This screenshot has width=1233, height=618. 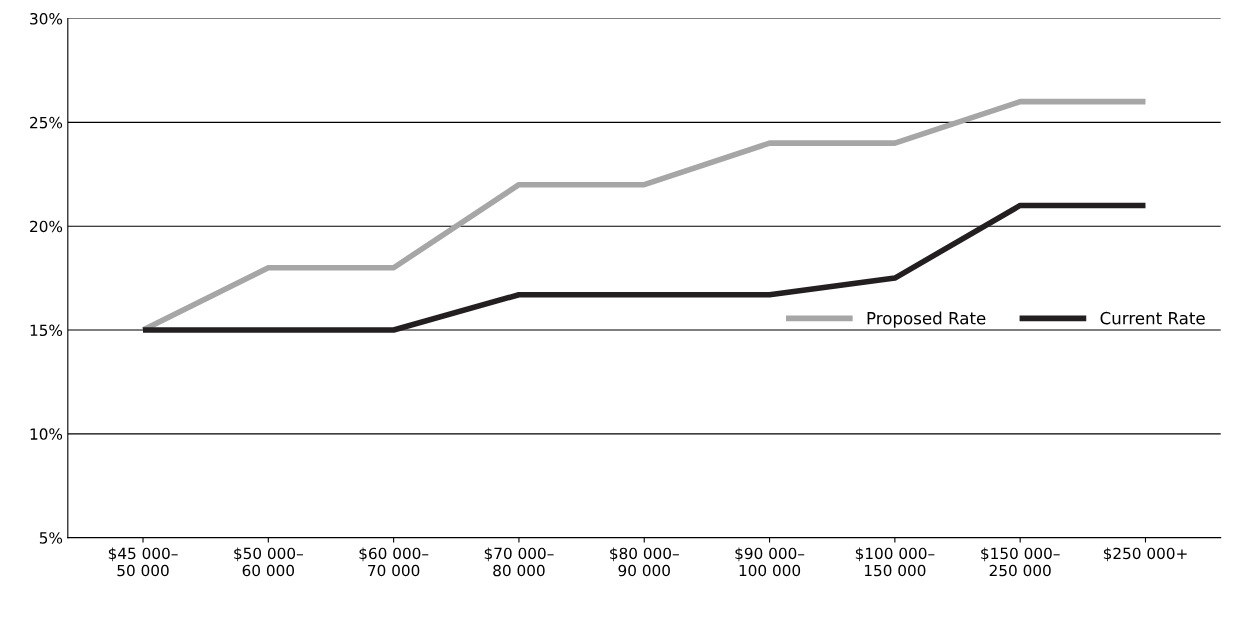 What do you see at coordinates (46, 226) in the screenshot?
I see `y-tick-label: 20%` at bounding box center [46, 226].